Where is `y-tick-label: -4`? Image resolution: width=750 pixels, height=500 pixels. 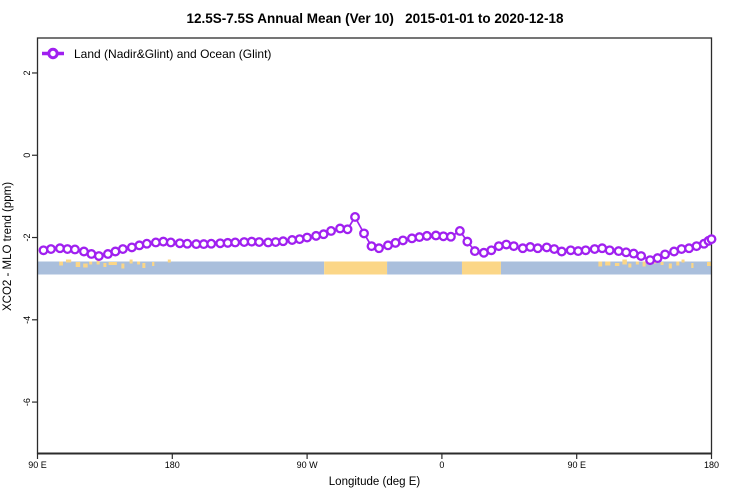
y-tick-label: -4 is located at coordinates (27, 320).